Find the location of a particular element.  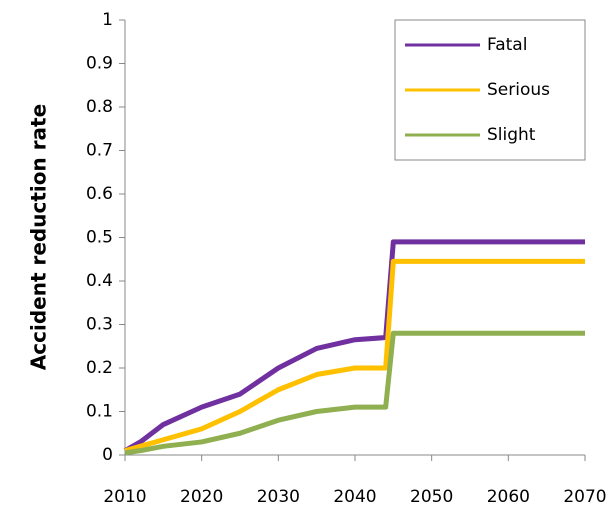

x-tick-label: 2040 is located at coordinates (354, 497).